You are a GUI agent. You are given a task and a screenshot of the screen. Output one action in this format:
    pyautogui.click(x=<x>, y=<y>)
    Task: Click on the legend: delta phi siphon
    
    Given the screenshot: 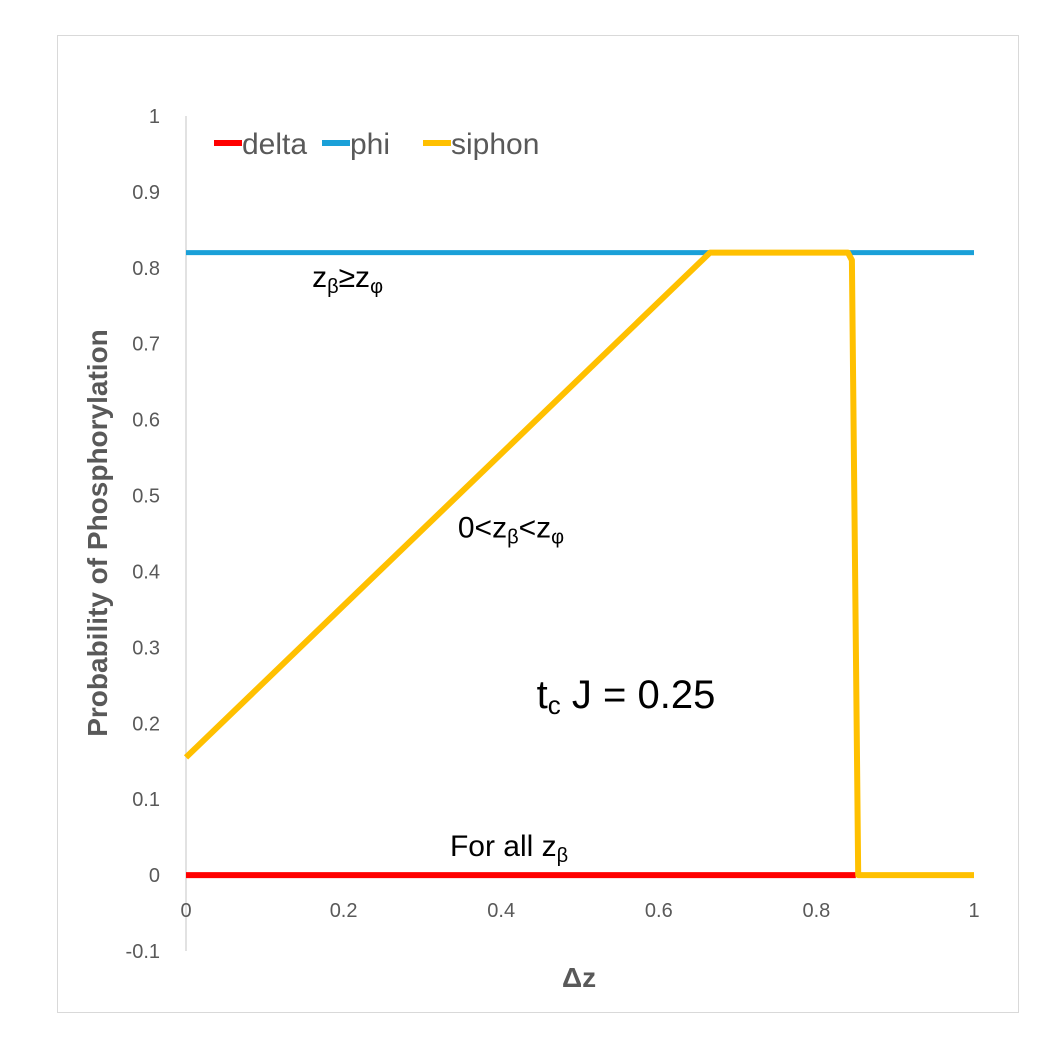 What is the action you would take?
    pyautogui.click(x=376, y=144)
    